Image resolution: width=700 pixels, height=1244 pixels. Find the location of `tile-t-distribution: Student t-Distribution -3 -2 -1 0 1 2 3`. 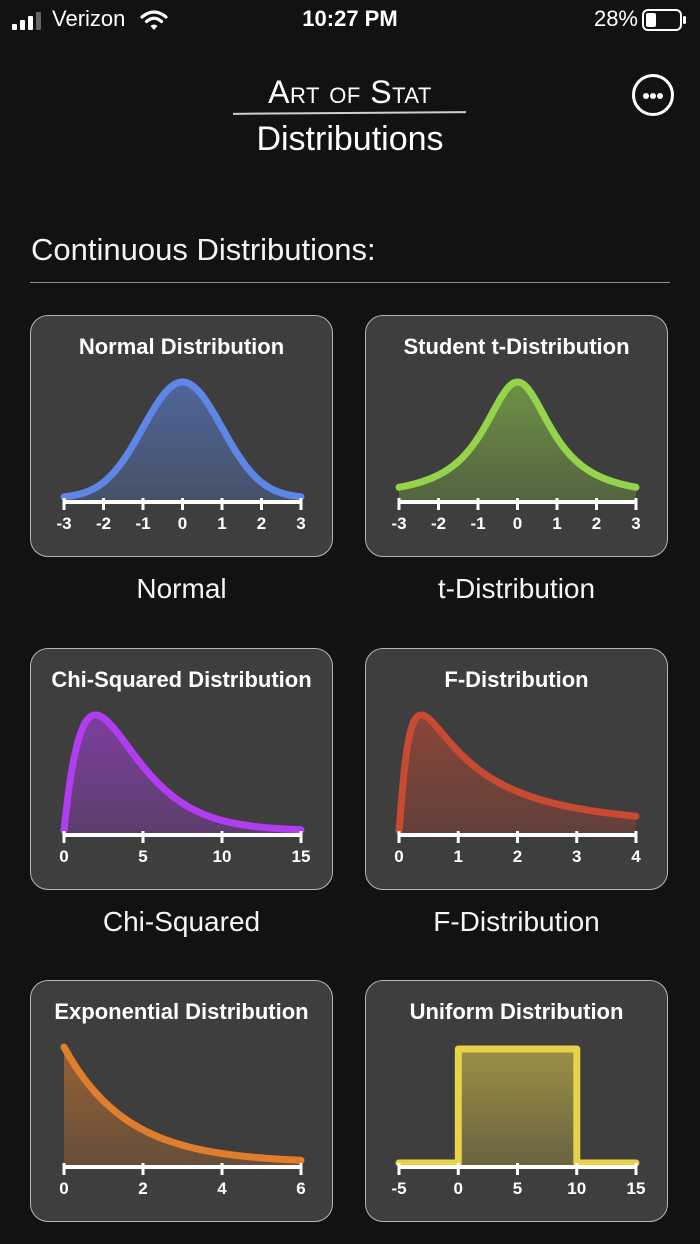

tile-t-distribution: Student t-Distribution -3 -2 -1 0 1 2 3 is located at coordinates (516, 436).